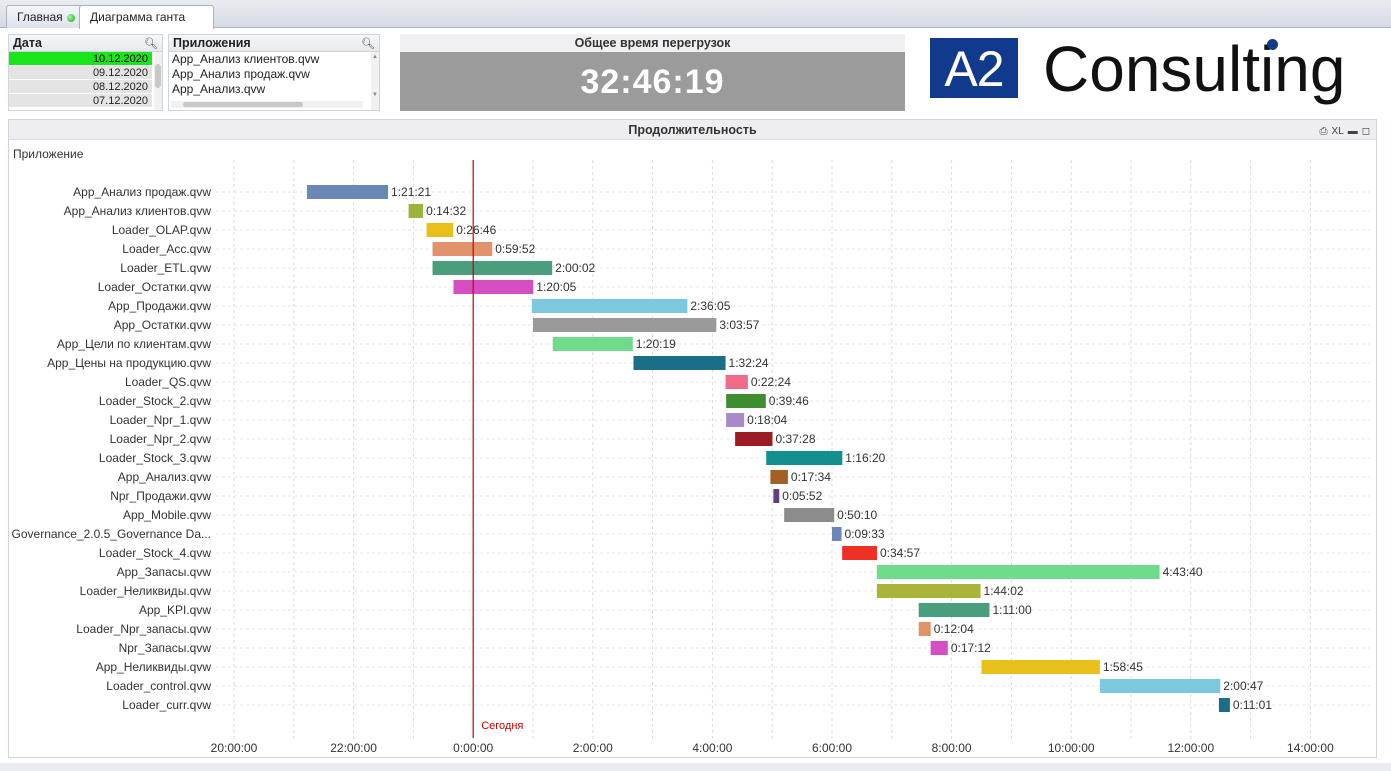 Image resolution: width=1391 pixels, height=771 pixels. Describe the element at coordinates (1004, 591) in the screenshot. I see `bar-duration-label: 1:44:02` at that location.